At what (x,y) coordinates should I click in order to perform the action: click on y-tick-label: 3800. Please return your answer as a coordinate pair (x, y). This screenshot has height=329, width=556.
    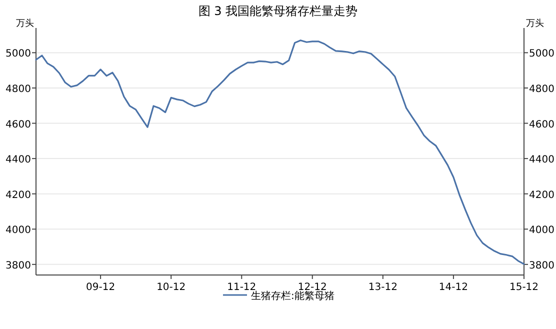
    Looking at the image, I should click on (18, 266).